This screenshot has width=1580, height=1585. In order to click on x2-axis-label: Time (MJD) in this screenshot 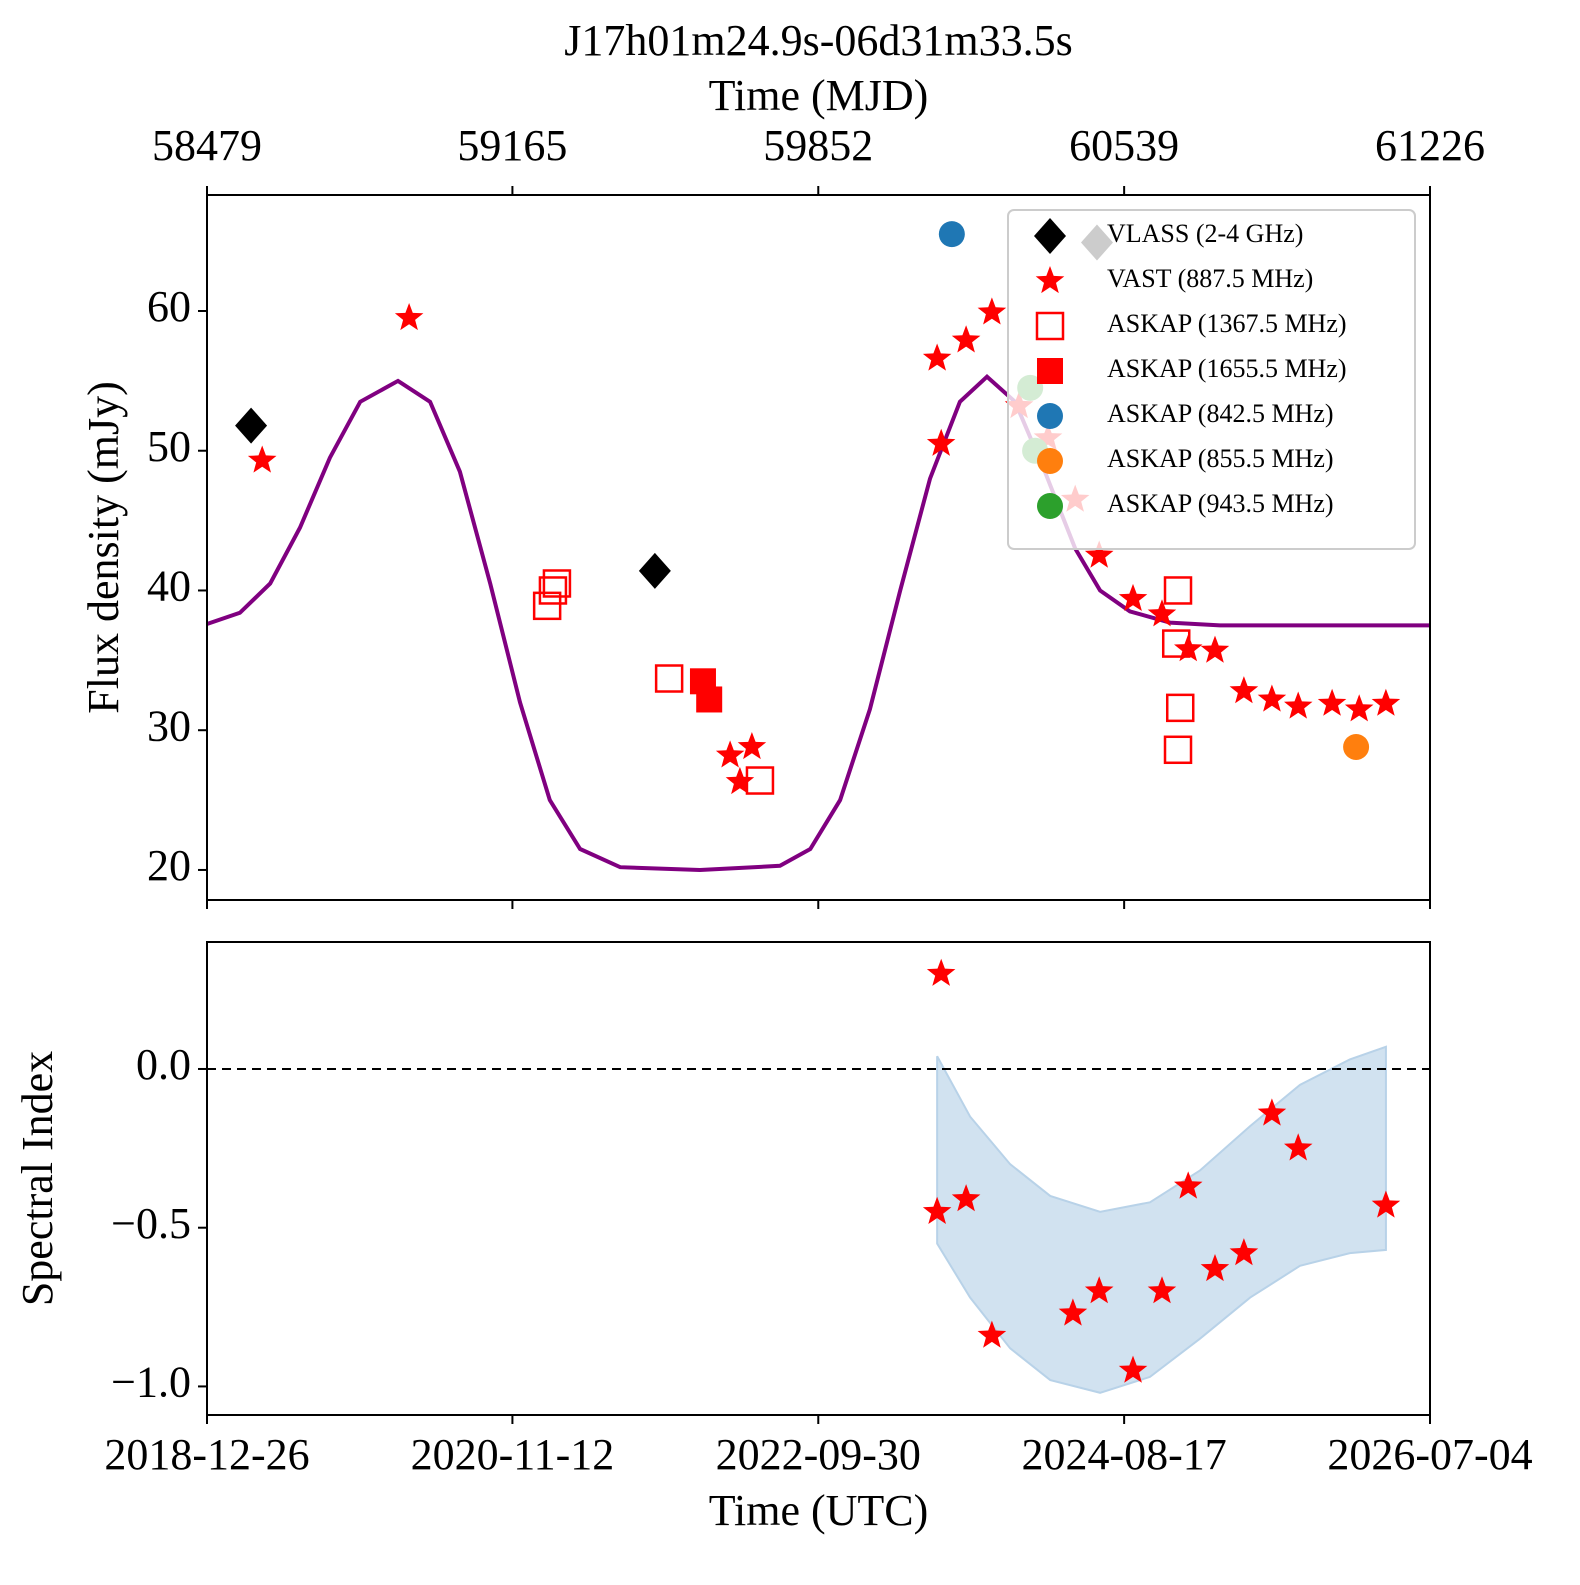, I will do `click(819, 95)`.